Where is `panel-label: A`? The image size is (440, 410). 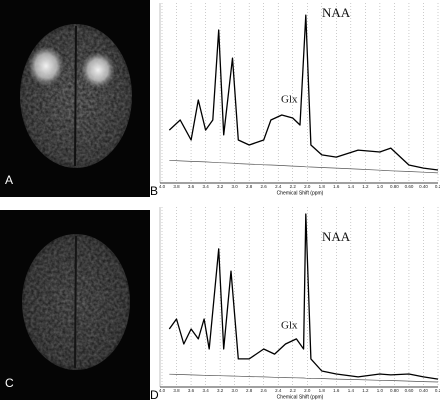
panel-label: A is located at coordinates (9, 180).